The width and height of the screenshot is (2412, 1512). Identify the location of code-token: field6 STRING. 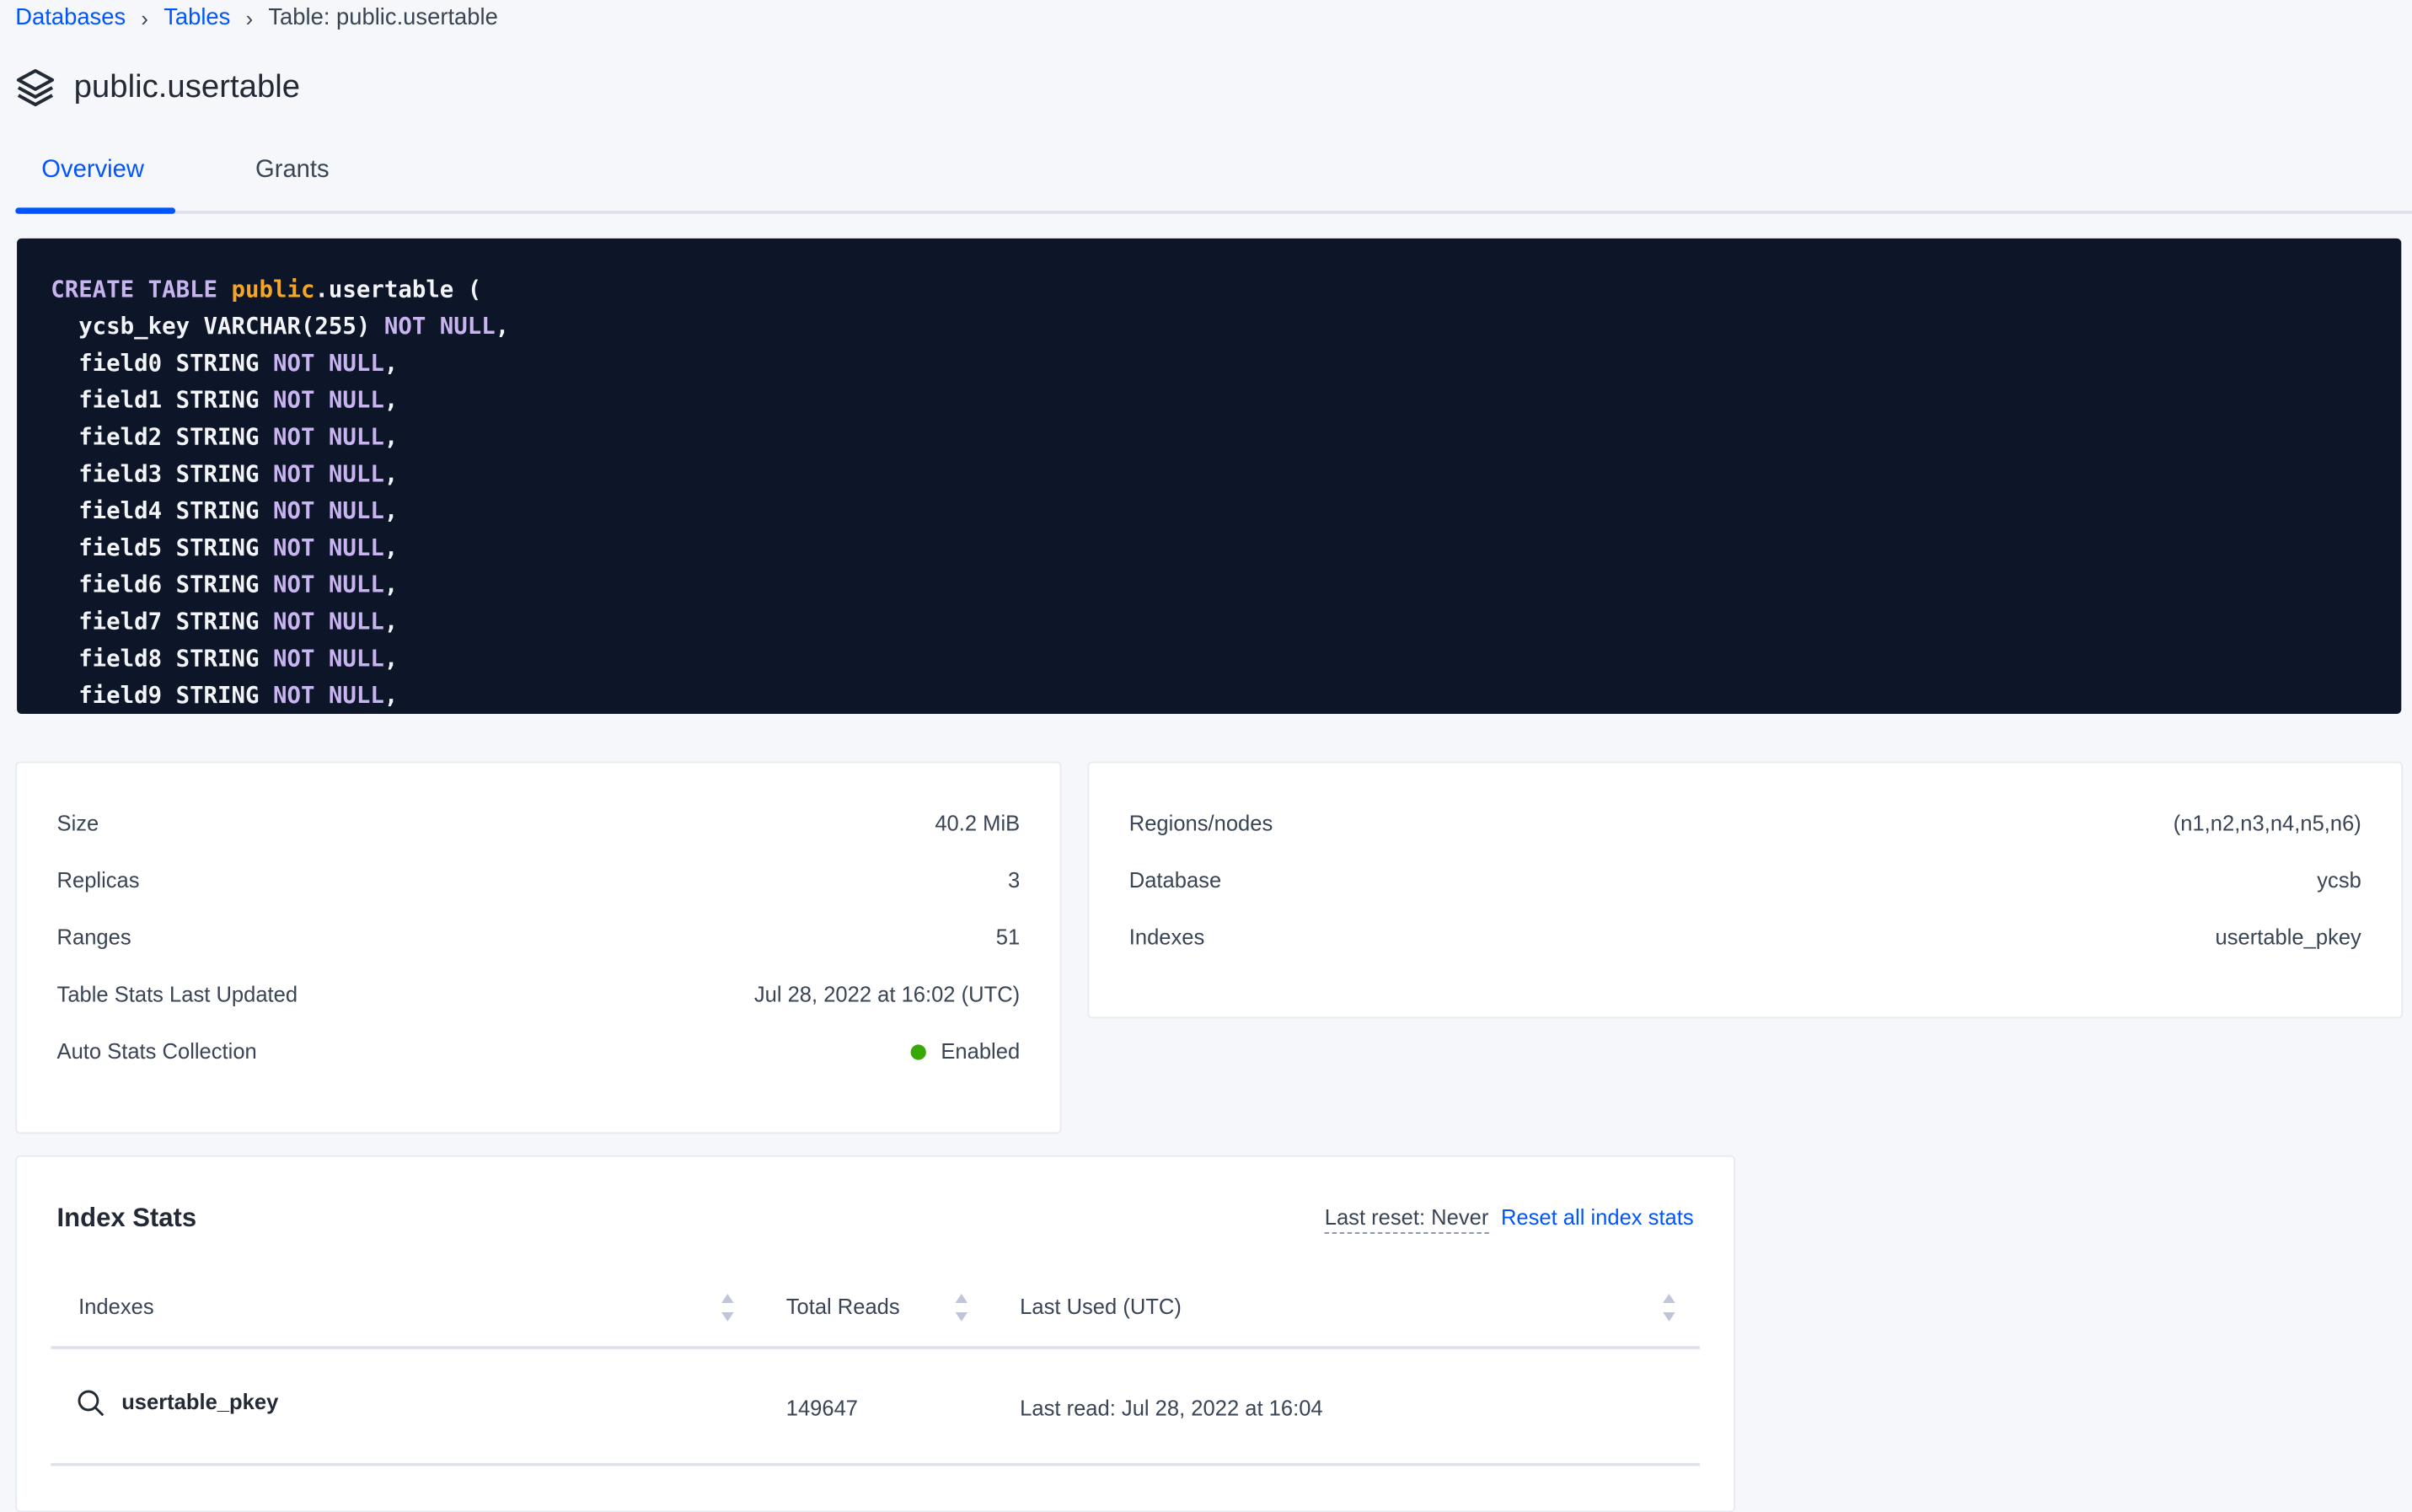
(162, 585).